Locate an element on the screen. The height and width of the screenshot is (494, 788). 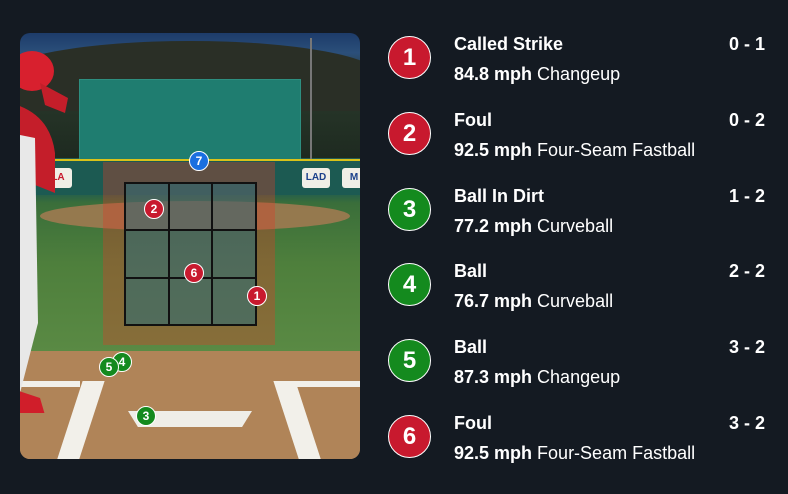
pitch-number-badge: 2 is located at coordinates (409, 133).